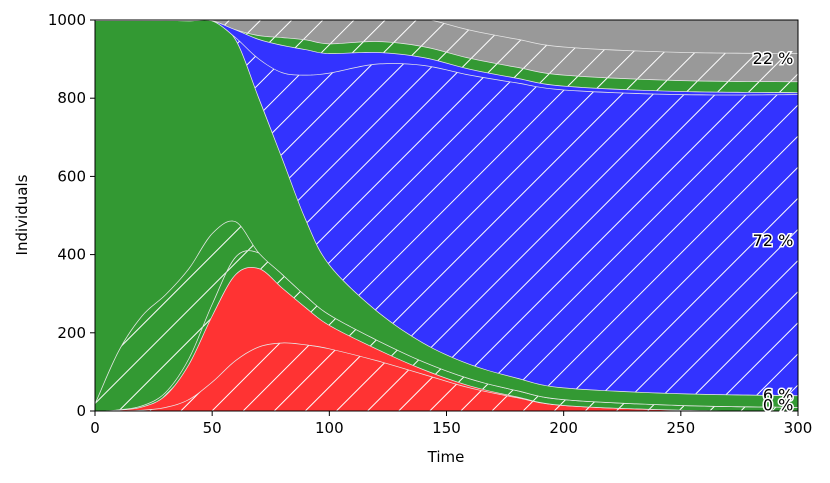 The height and width of the screenshot is (483, 830). What do you see at coordinates (773, 240) in the screenshot?
I see `percent-annotation: 72 %` at bounding box center [773, 240].